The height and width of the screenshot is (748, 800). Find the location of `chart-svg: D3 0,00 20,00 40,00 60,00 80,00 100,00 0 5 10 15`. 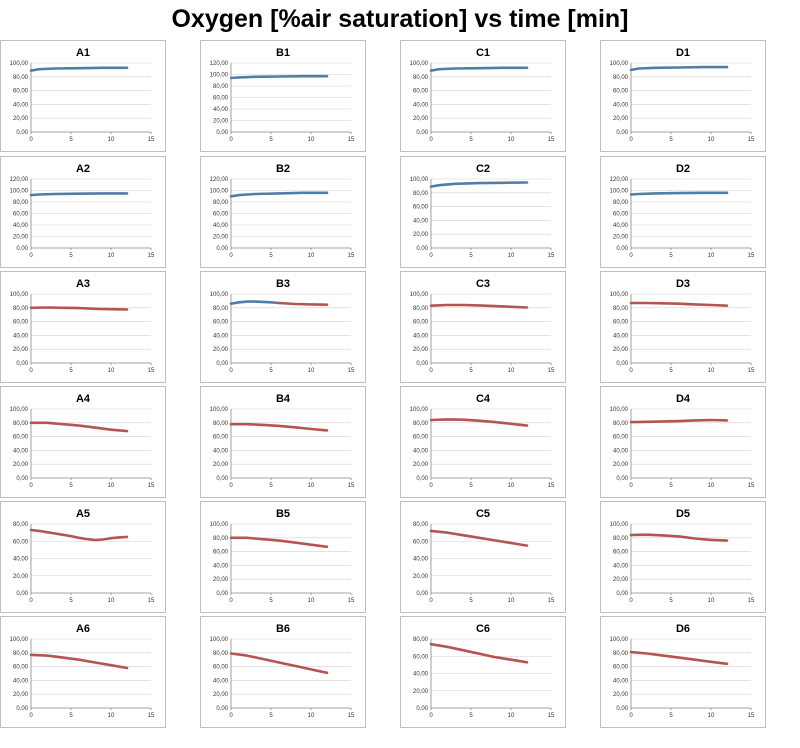

chart-svg: D3 0,00 20,00 40,00 60,00 80,00 100,00 0 5 10 15 is located at coordinates (682, 326).